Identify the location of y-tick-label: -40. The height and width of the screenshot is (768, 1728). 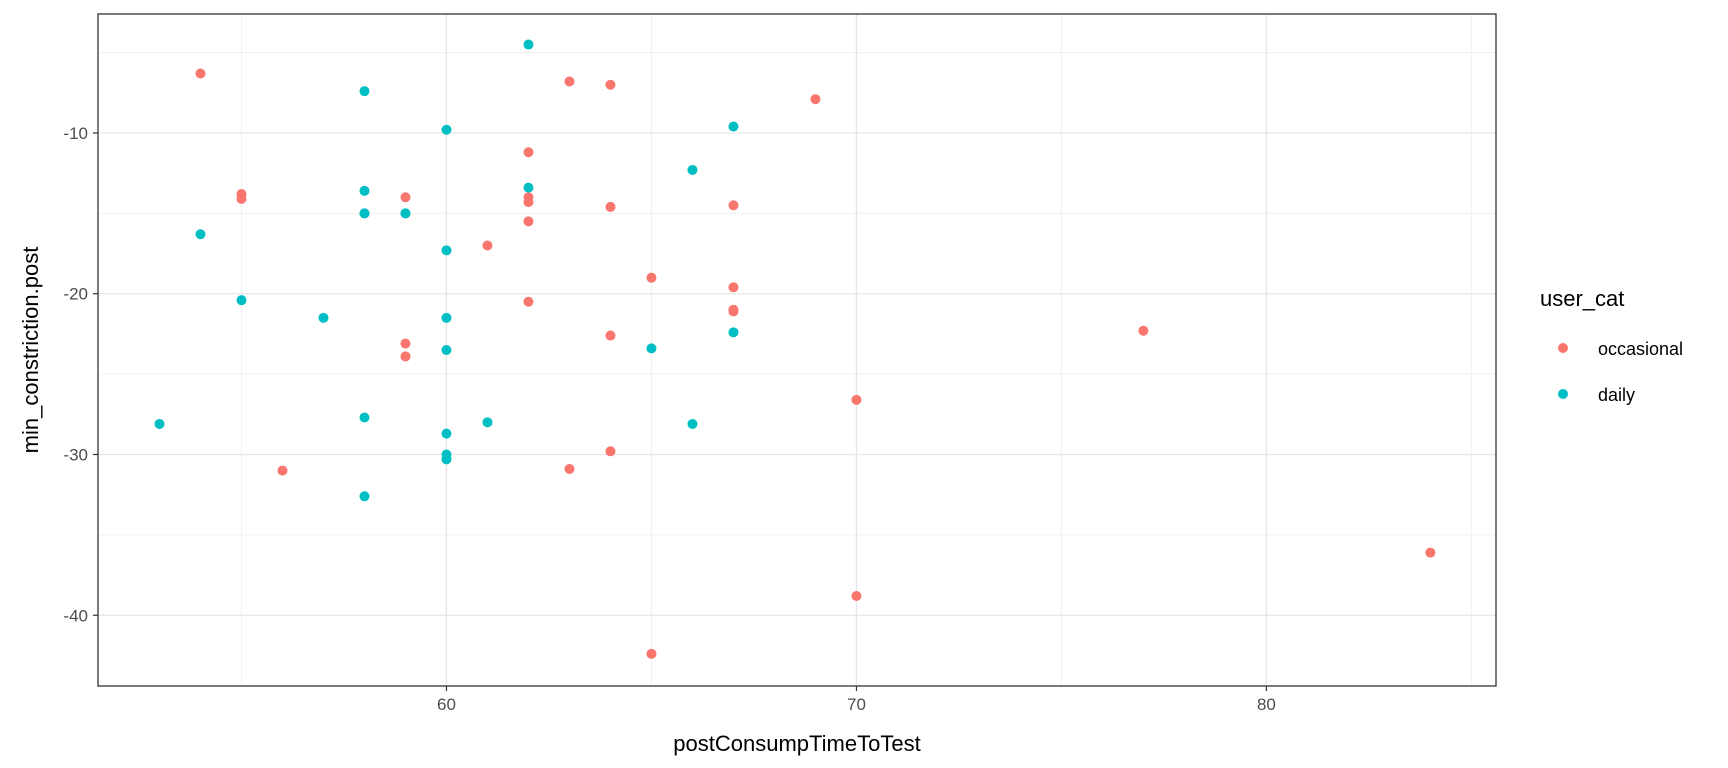
(75, 615).